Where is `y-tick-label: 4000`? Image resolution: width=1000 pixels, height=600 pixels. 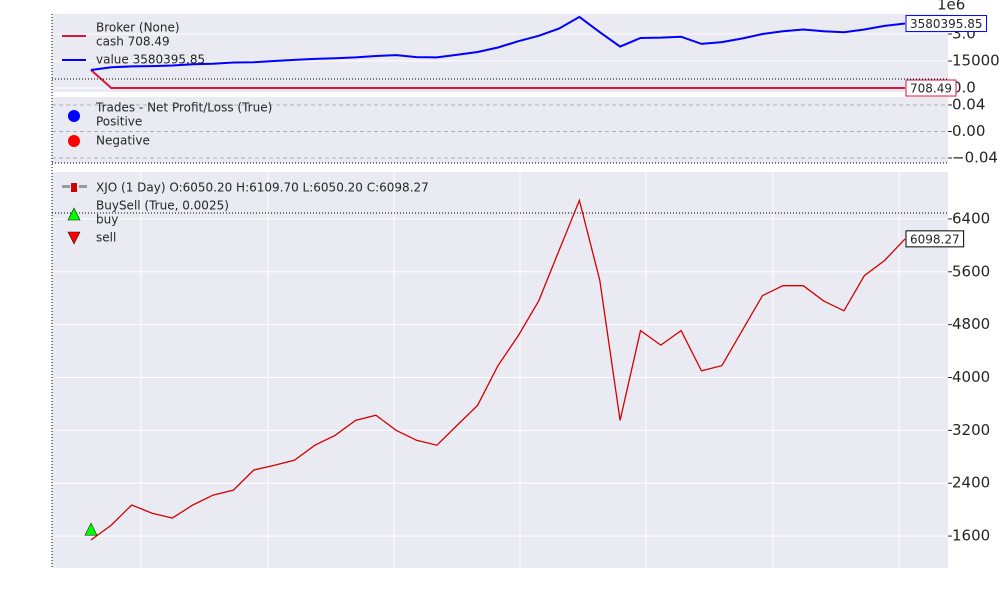
y-tick-label: 4000 is located at coordinates (971, 377).